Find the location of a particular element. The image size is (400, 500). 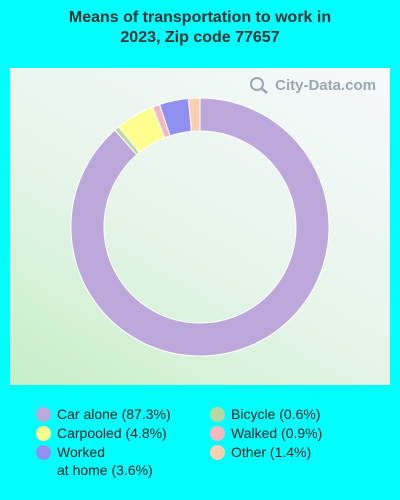

legend-label: Walked (0.9%) is located at coordinates (277, 433).